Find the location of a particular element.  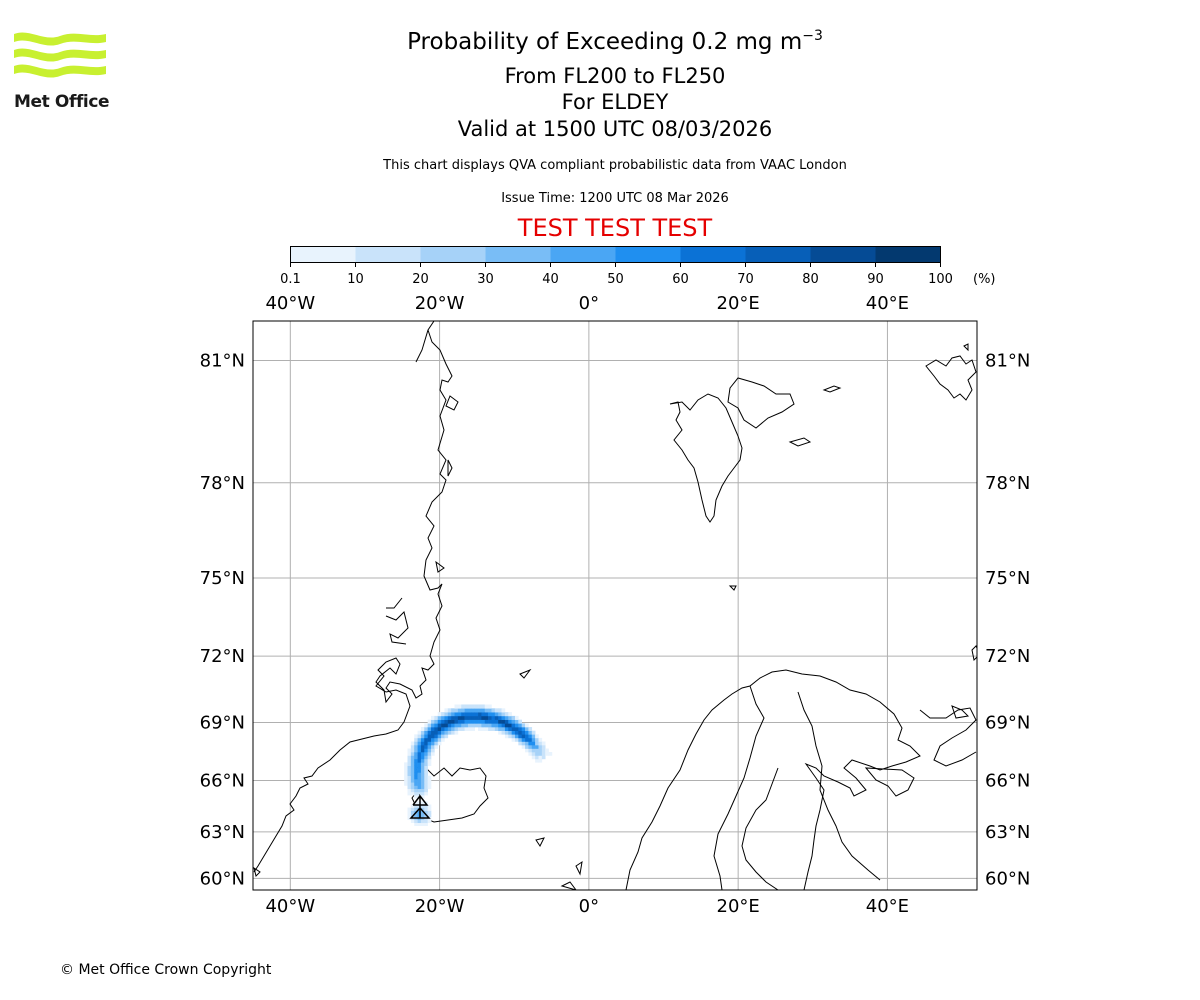

volcano-name: For ELDEY is located at coordinates (615, 102).